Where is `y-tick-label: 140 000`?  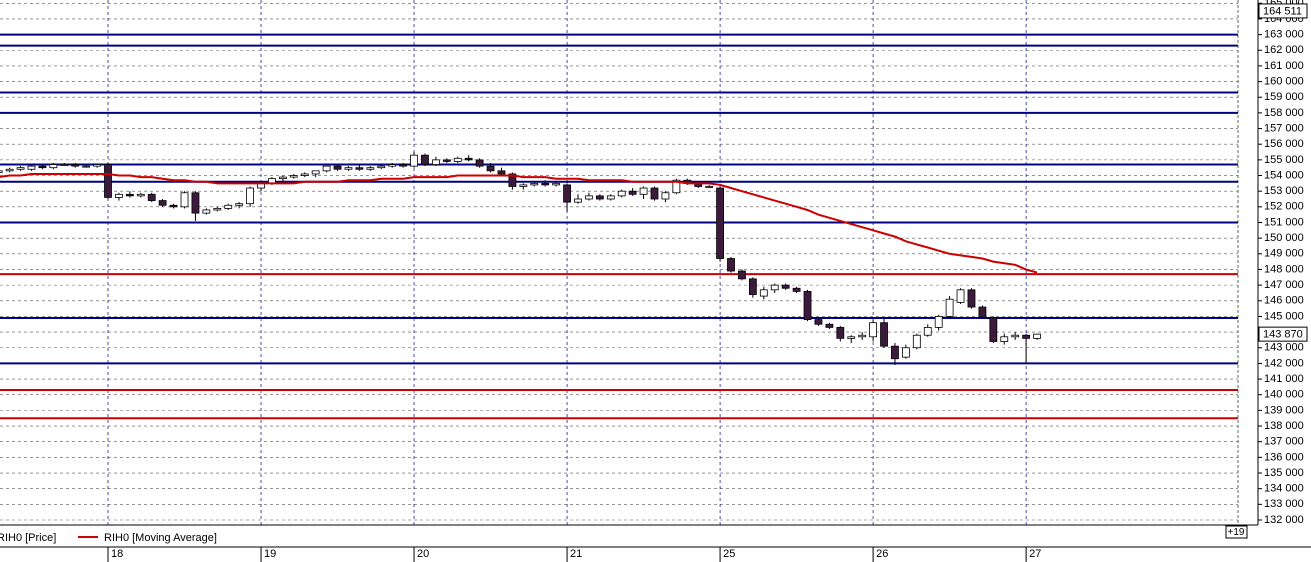 y-tick-label: 140 000 is located at coordinates (1284, 395).